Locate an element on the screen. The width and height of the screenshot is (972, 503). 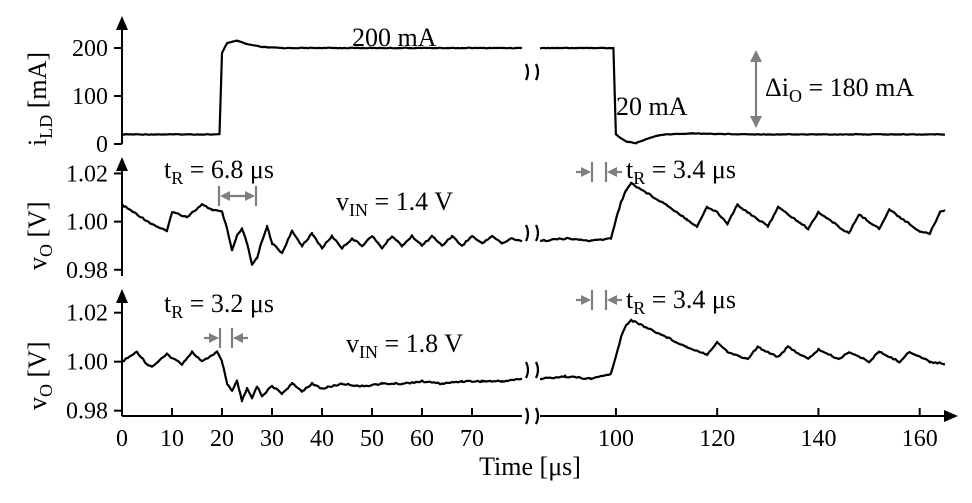
middle-tr-left-arrow-l is located at coordinates (225, 196).